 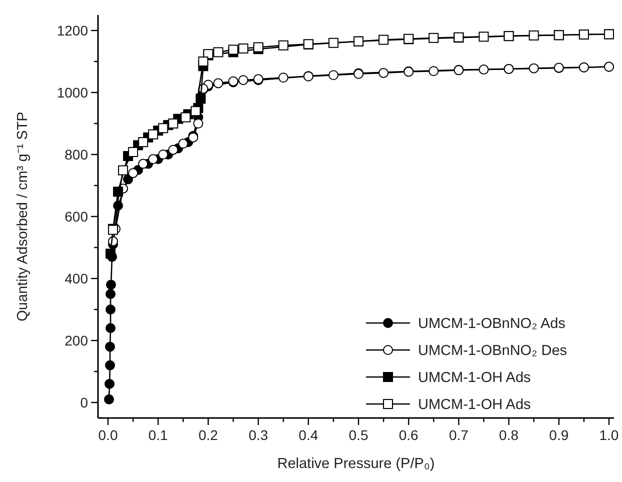 What do you see at coordinates (559, 435) in the screenshot?
I see `x-tick-label: 0.9` at bounding box center [559, 435].